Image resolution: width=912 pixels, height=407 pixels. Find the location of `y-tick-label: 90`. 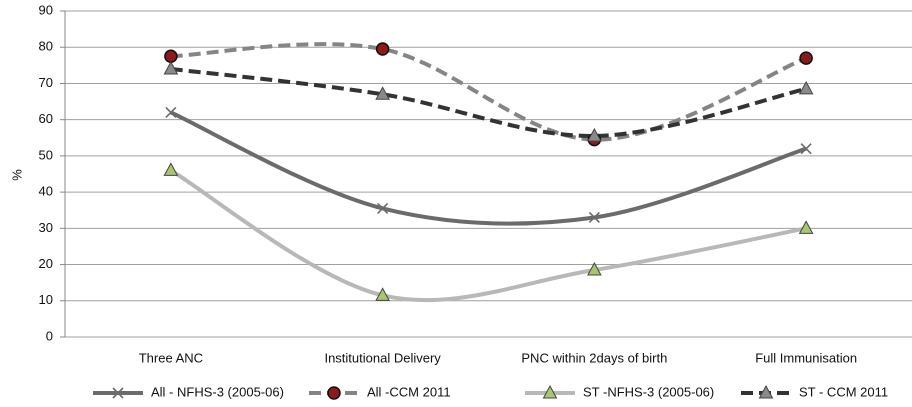

y-tick-label: 90 is located at coordinates (46, 9).